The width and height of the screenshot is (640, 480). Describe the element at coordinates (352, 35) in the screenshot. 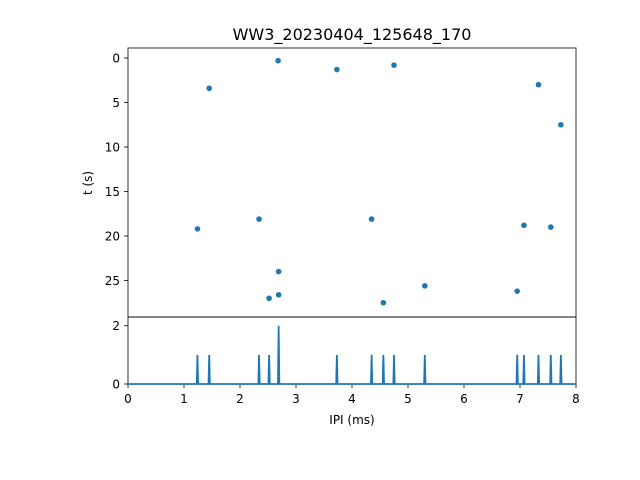

I see `chart-title: WW3_20230404_125648_170` at that location.